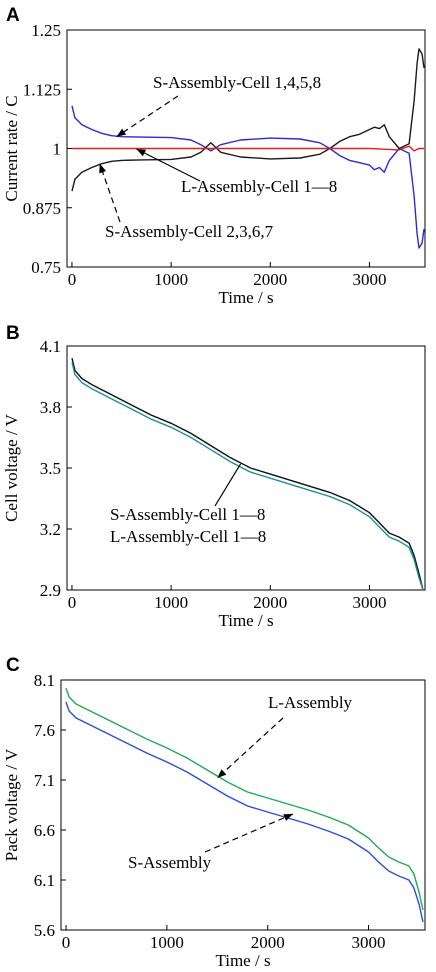 The width and height of the screenshot is (436, 972). I want to click on y-tick-label: 6.1, so click(44, 880).